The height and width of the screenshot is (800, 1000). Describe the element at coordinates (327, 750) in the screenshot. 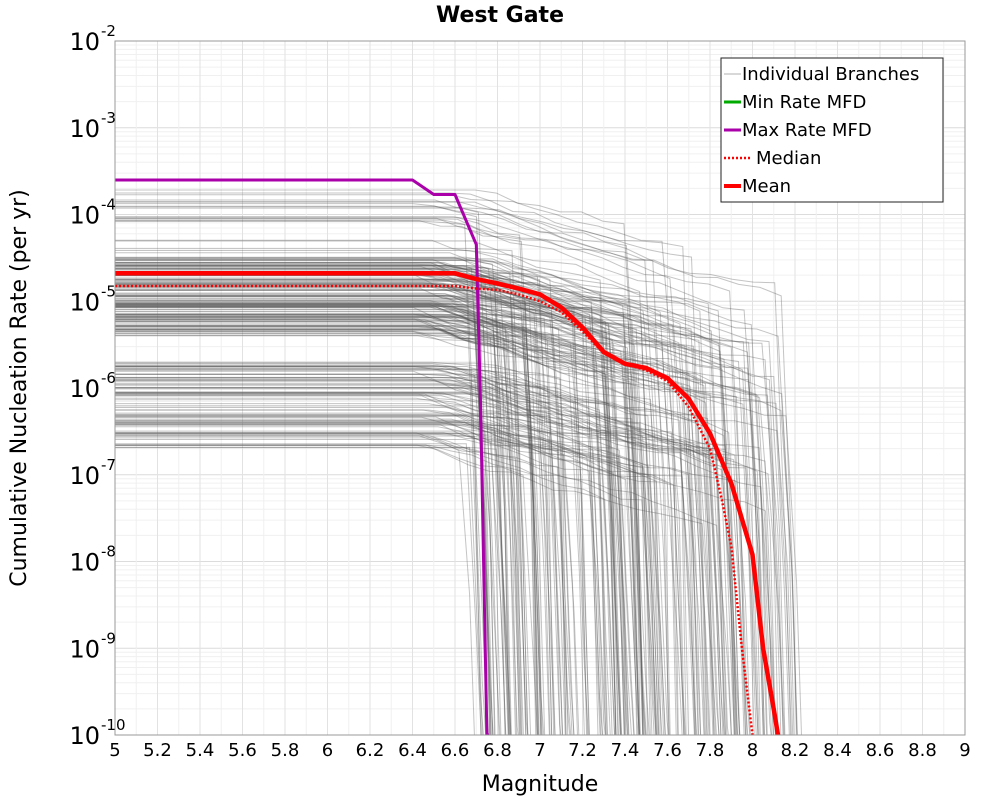

I see `x-tick-label: 6` at that location.